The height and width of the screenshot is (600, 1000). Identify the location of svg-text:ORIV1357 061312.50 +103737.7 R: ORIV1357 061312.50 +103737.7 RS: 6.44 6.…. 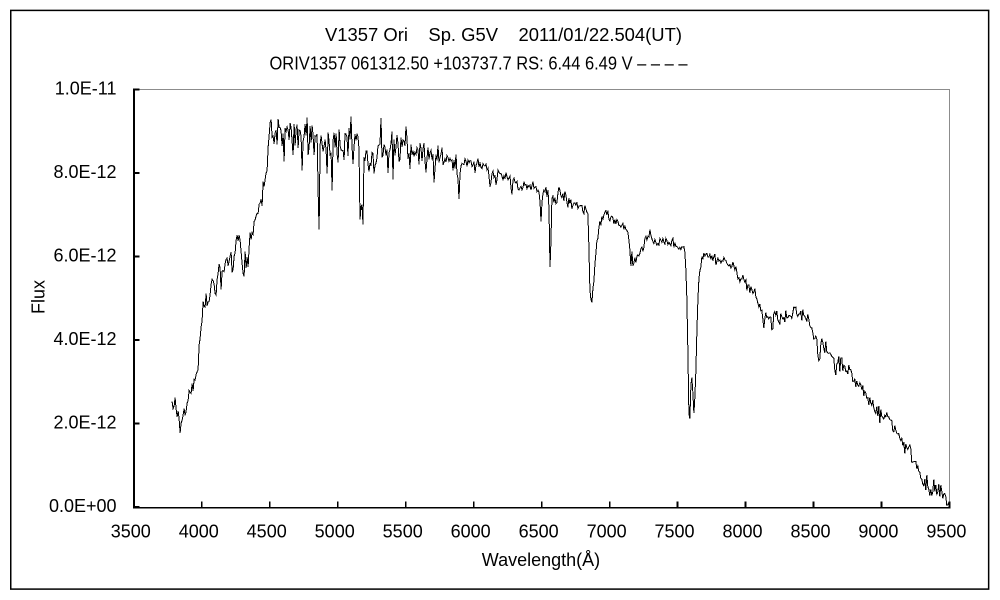
(479, 64).